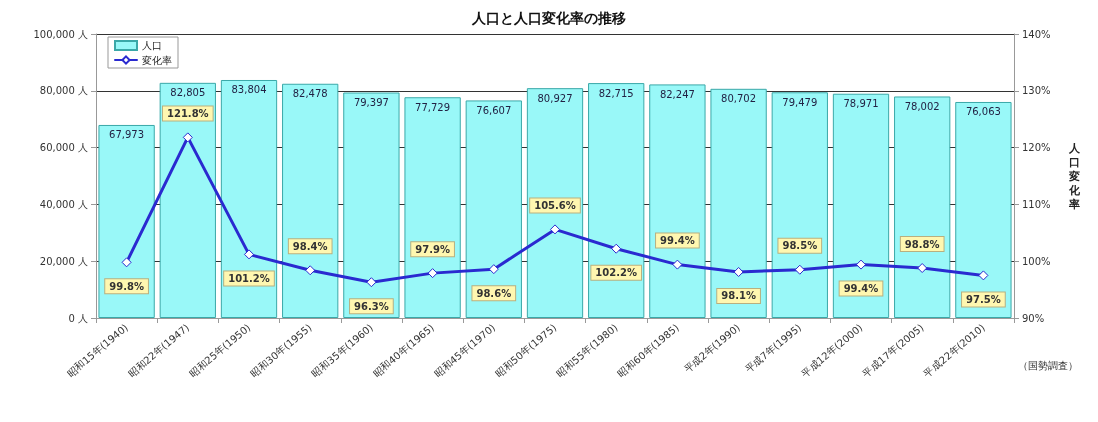 This screenshot has height=422, width=1098. What do you see at coordinates (432, 249) in the screenshot?
I see `data-label: 97.9%` at bounding box center [432, 249].